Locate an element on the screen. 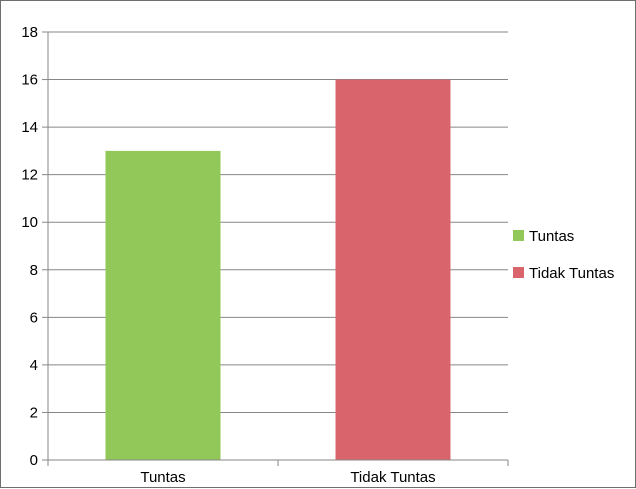 Image resolution: width=636 pixels, height=489 pixels. y-tick-label: 4 is located at coordinates (34, 365).